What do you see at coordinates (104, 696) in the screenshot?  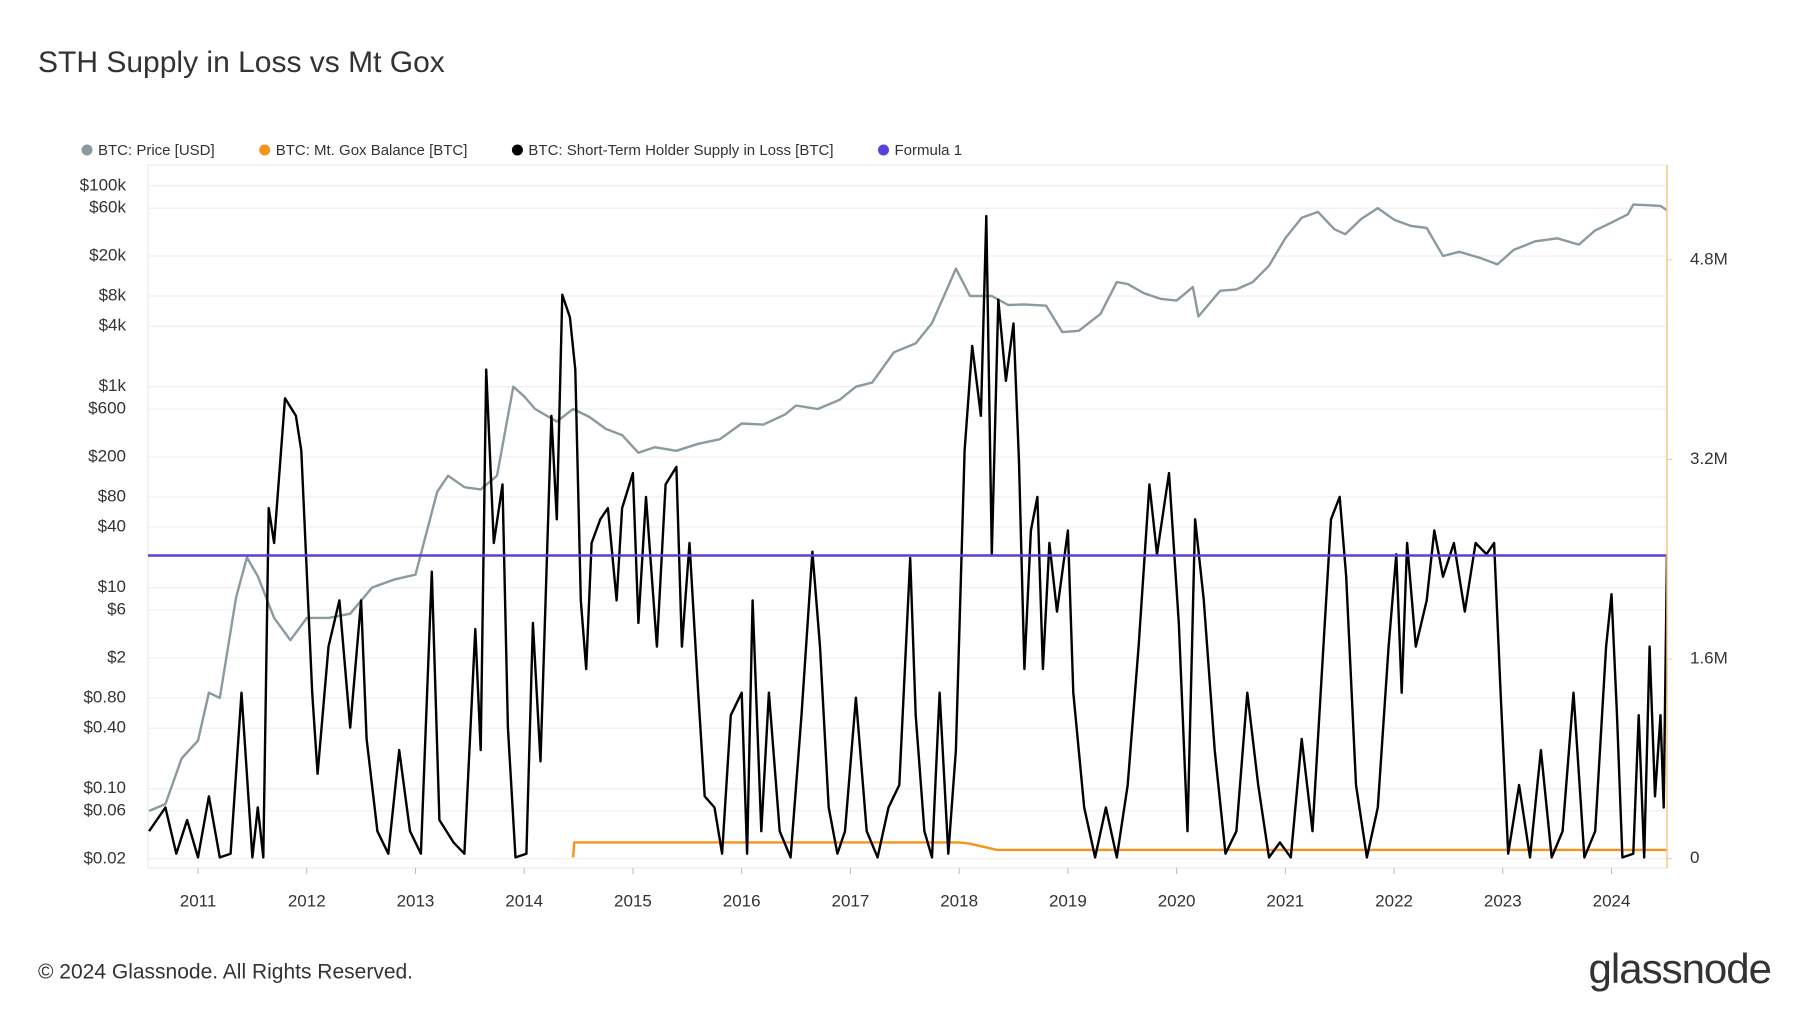 I see `y-tick-label: $0.80` at bounding box center [104, 696].